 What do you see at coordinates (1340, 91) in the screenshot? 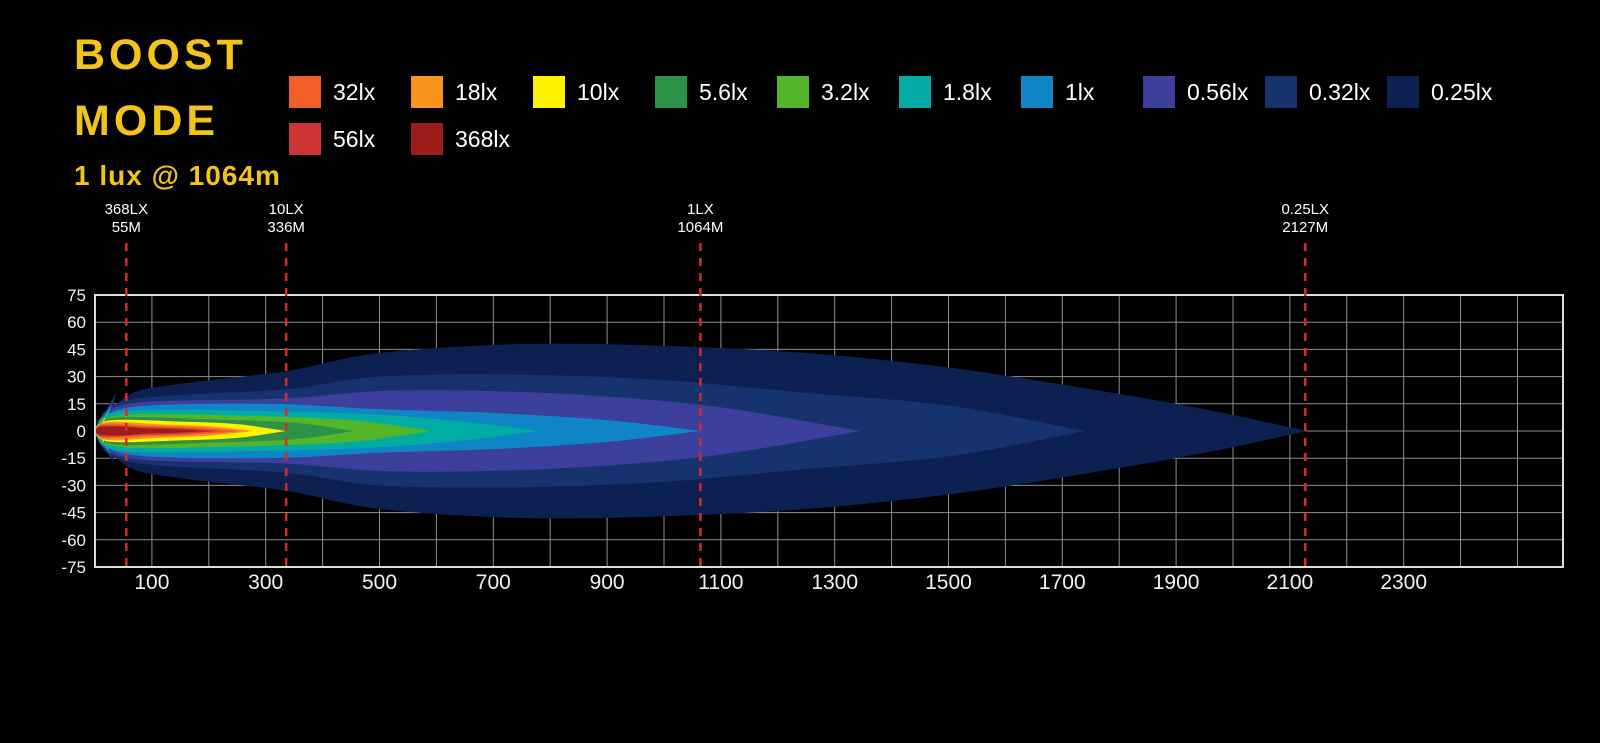
I see `legend-item-label: 0.32lx` at bounding box center [1340, 91].